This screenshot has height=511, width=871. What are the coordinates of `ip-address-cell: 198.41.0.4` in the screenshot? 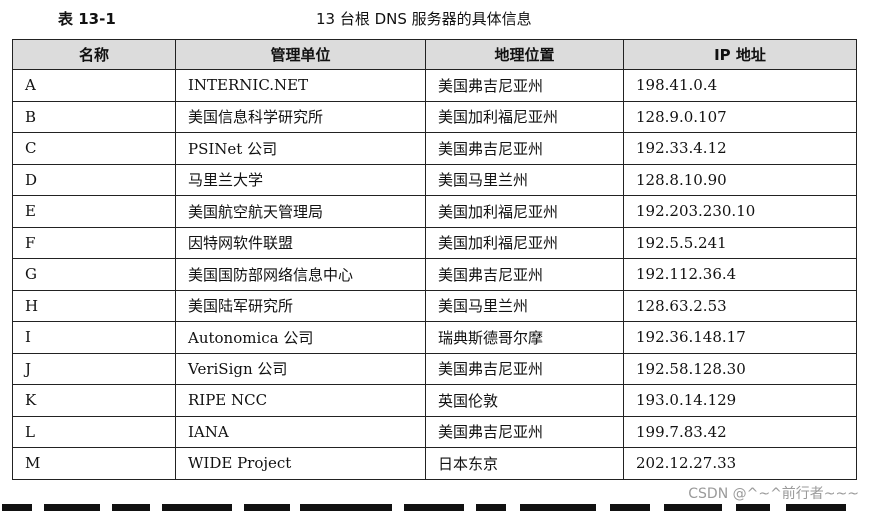 It's located at (740, 85).